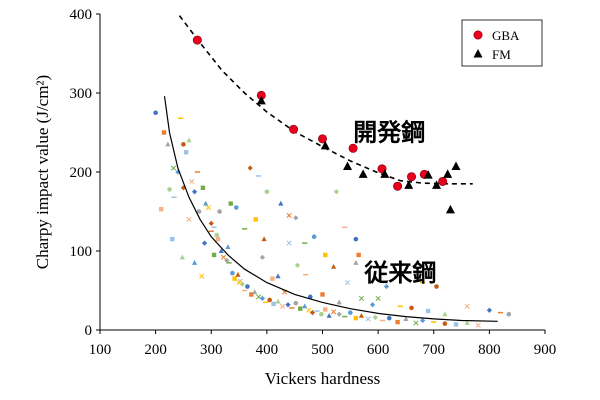 The width and height of the screenshot is (600, 400). Describe the element at coordinates (267, 350) in the screenshot. I see `x-tick-label: 400` at that location.